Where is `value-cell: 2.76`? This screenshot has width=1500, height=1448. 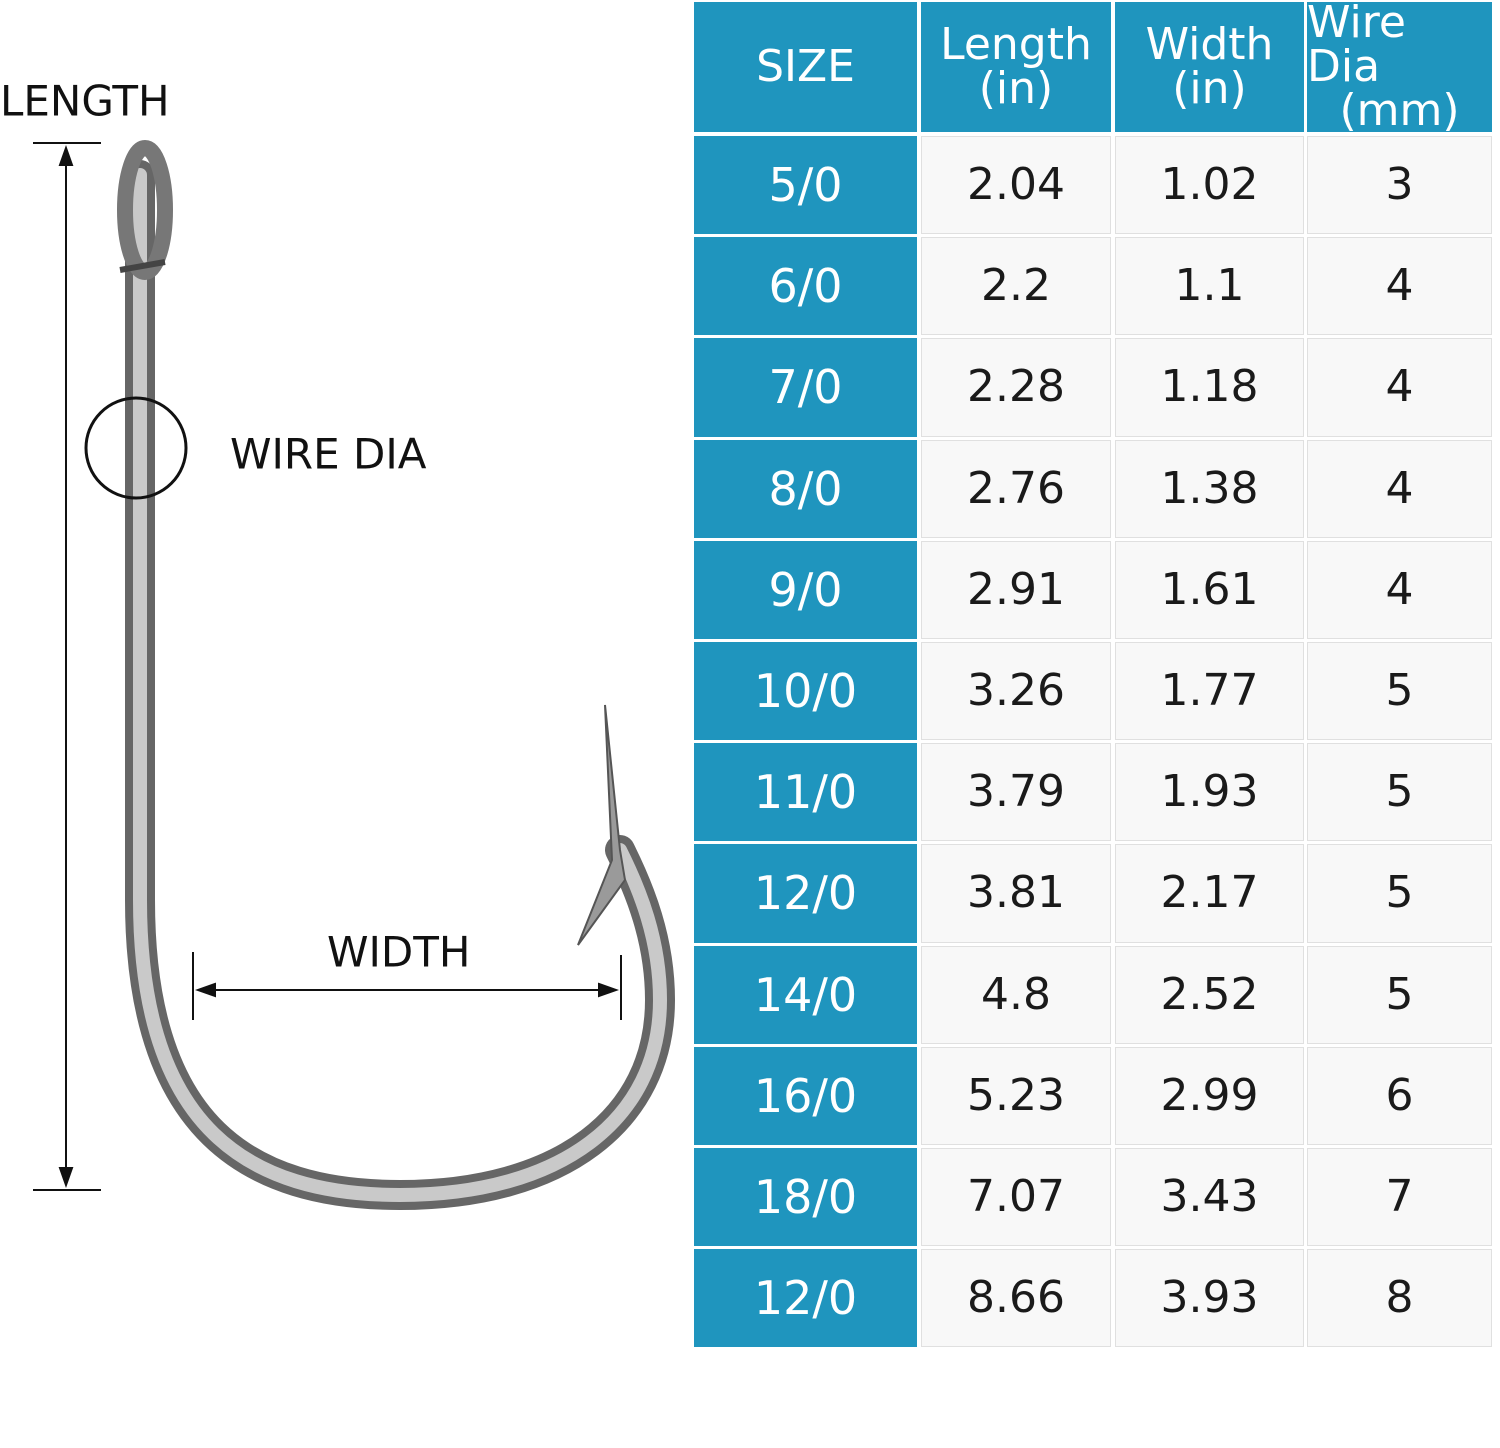
value-cell: 2.76 is located at coordinates (1016, 488).